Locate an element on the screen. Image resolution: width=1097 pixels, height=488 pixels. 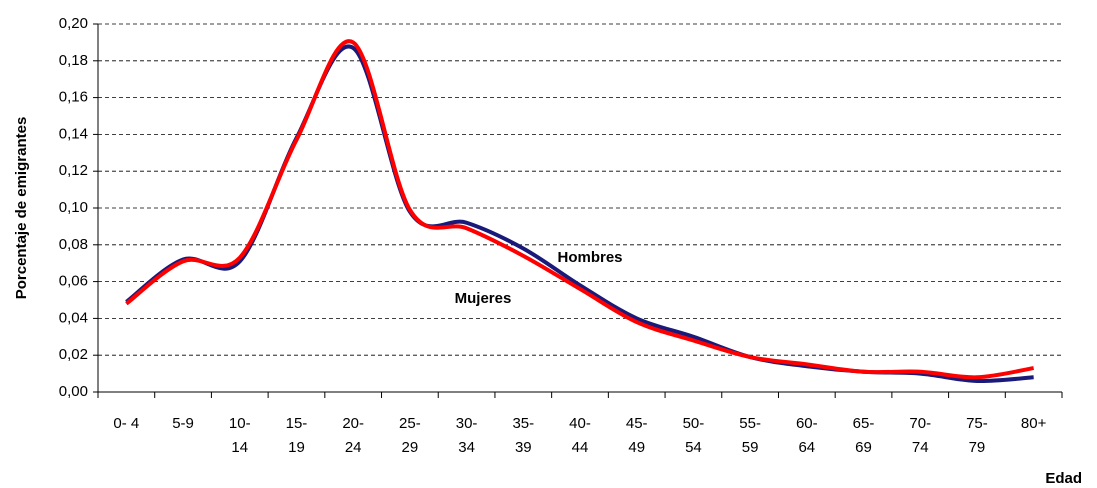
x-tick-label: 60- is located at coordinates (807, 423).